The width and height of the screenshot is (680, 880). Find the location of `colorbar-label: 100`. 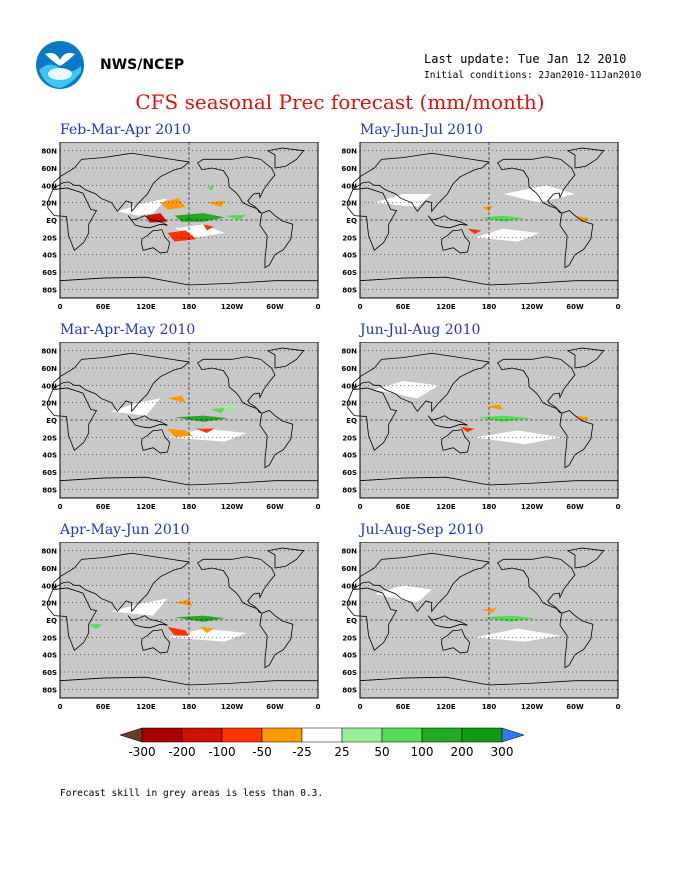

colorbar-label: 100 is located at coordinates (422, 752).